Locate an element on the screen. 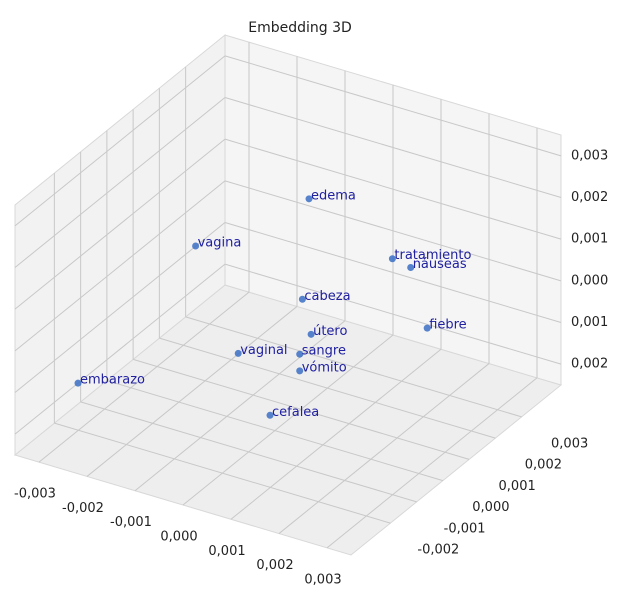 The image size is (624, 601). point-label: vaginal is located at coordinates (263, 350).